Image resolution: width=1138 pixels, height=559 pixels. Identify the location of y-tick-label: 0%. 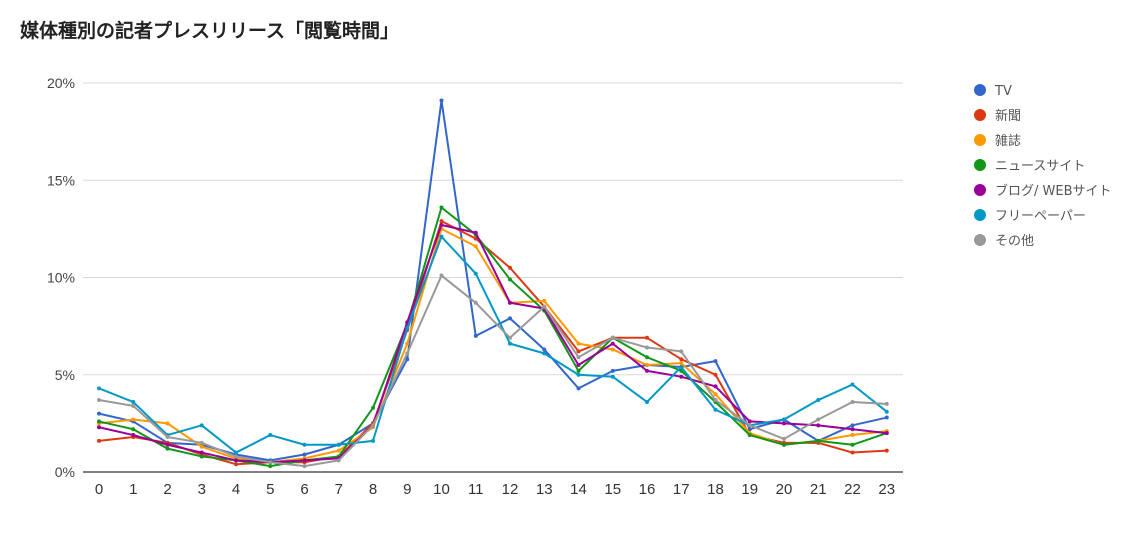
(65, 472).